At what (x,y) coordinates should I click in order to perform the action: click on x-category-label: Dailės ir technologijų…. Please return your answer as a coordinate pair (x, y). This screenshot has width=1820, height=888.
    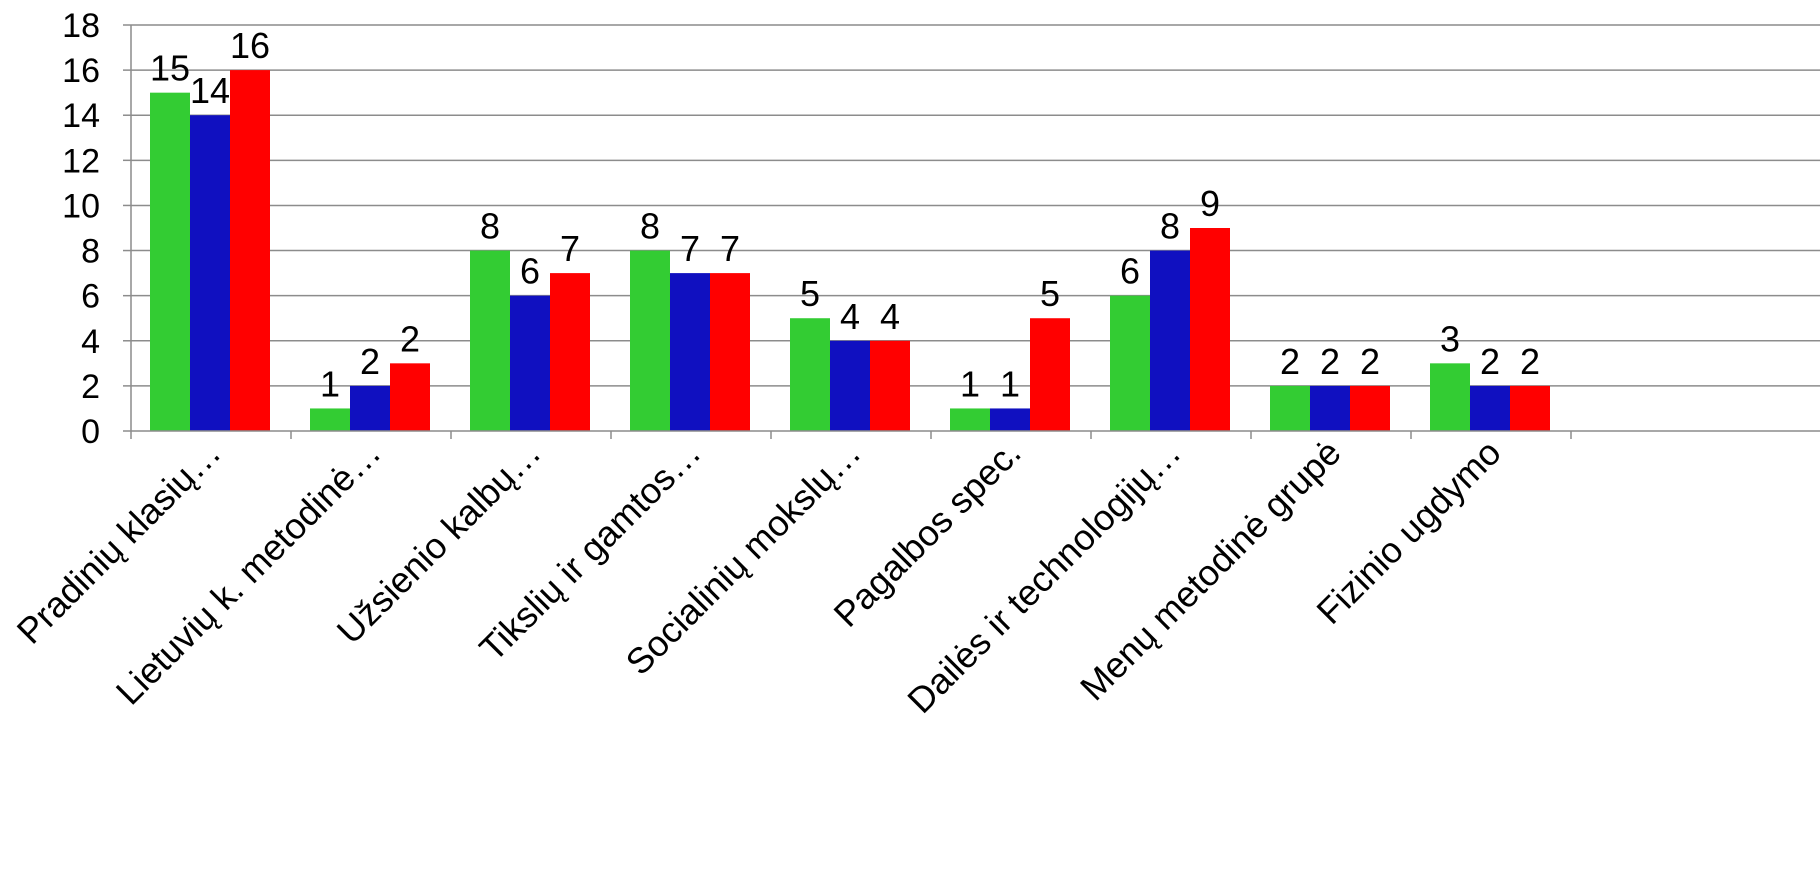
    Looking at the image, I should click on (1043, 576).